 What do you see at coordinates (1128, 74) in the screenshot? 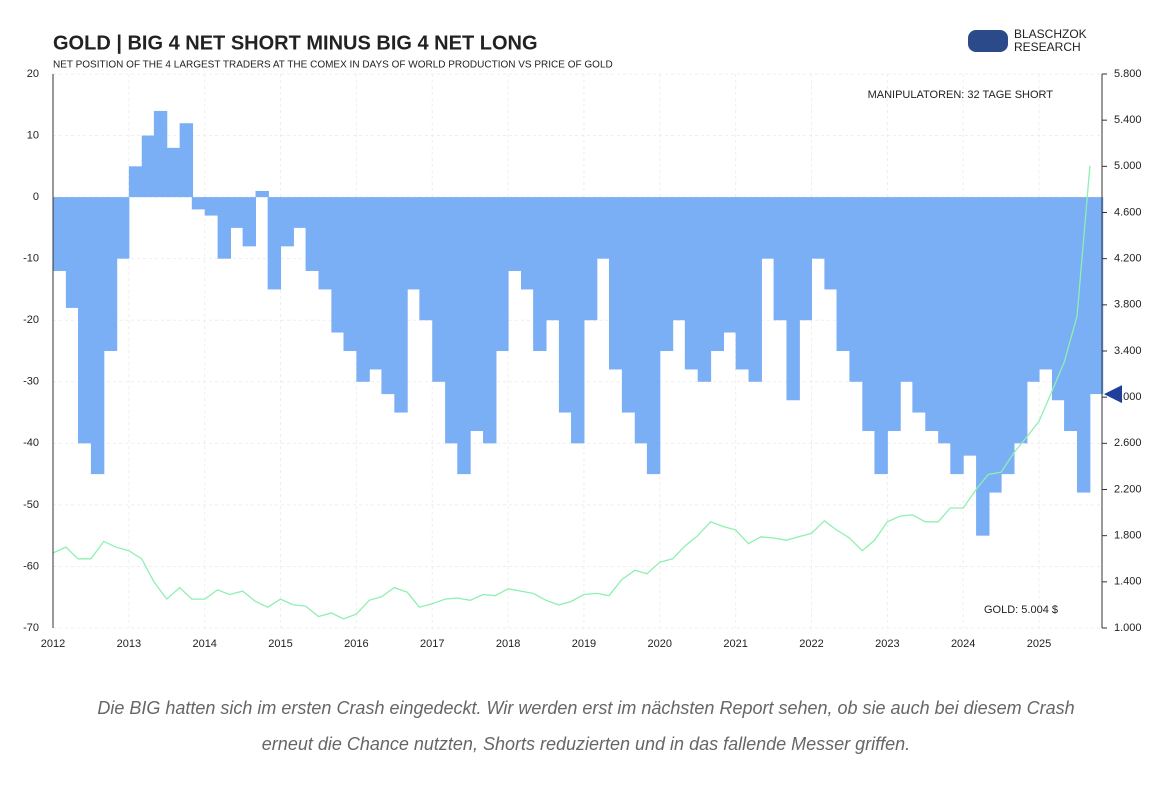
I see `y2-tick-label: 5.800` at bounding box center [1128, 74].